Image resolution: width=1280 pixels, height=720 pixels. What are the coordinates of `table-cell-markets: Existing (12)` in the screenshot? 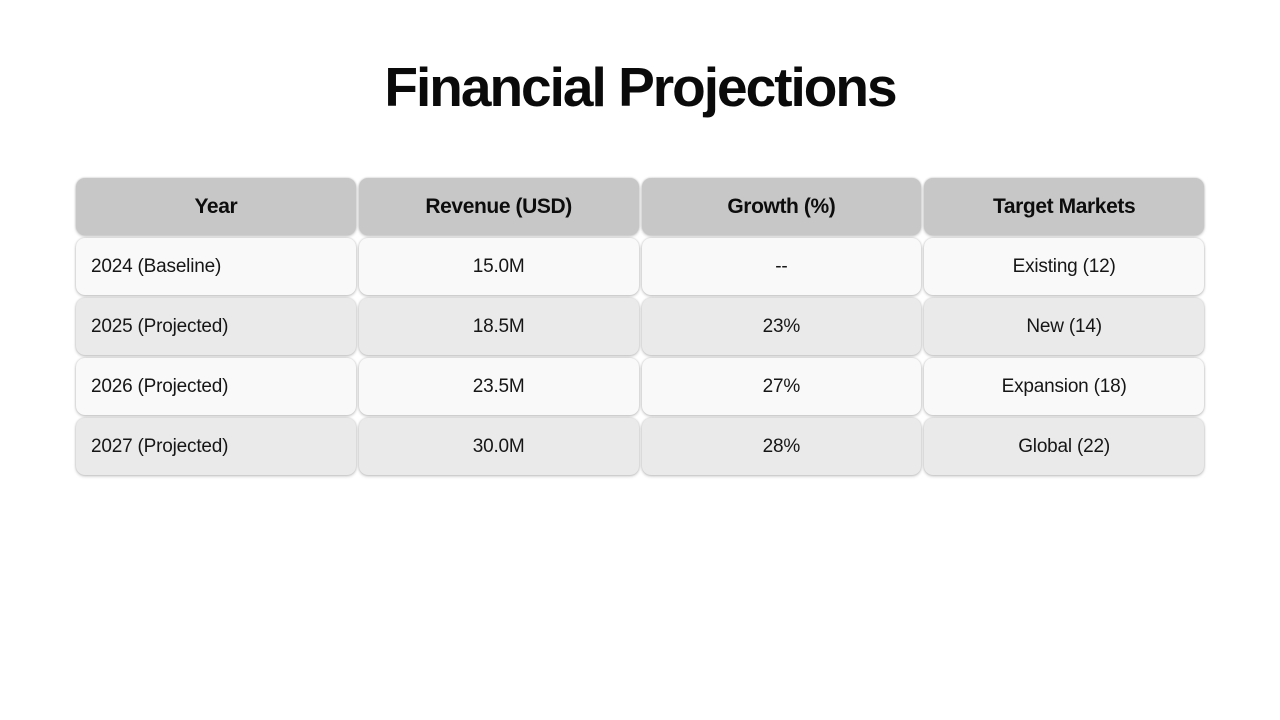 It's located at (1064, 266).